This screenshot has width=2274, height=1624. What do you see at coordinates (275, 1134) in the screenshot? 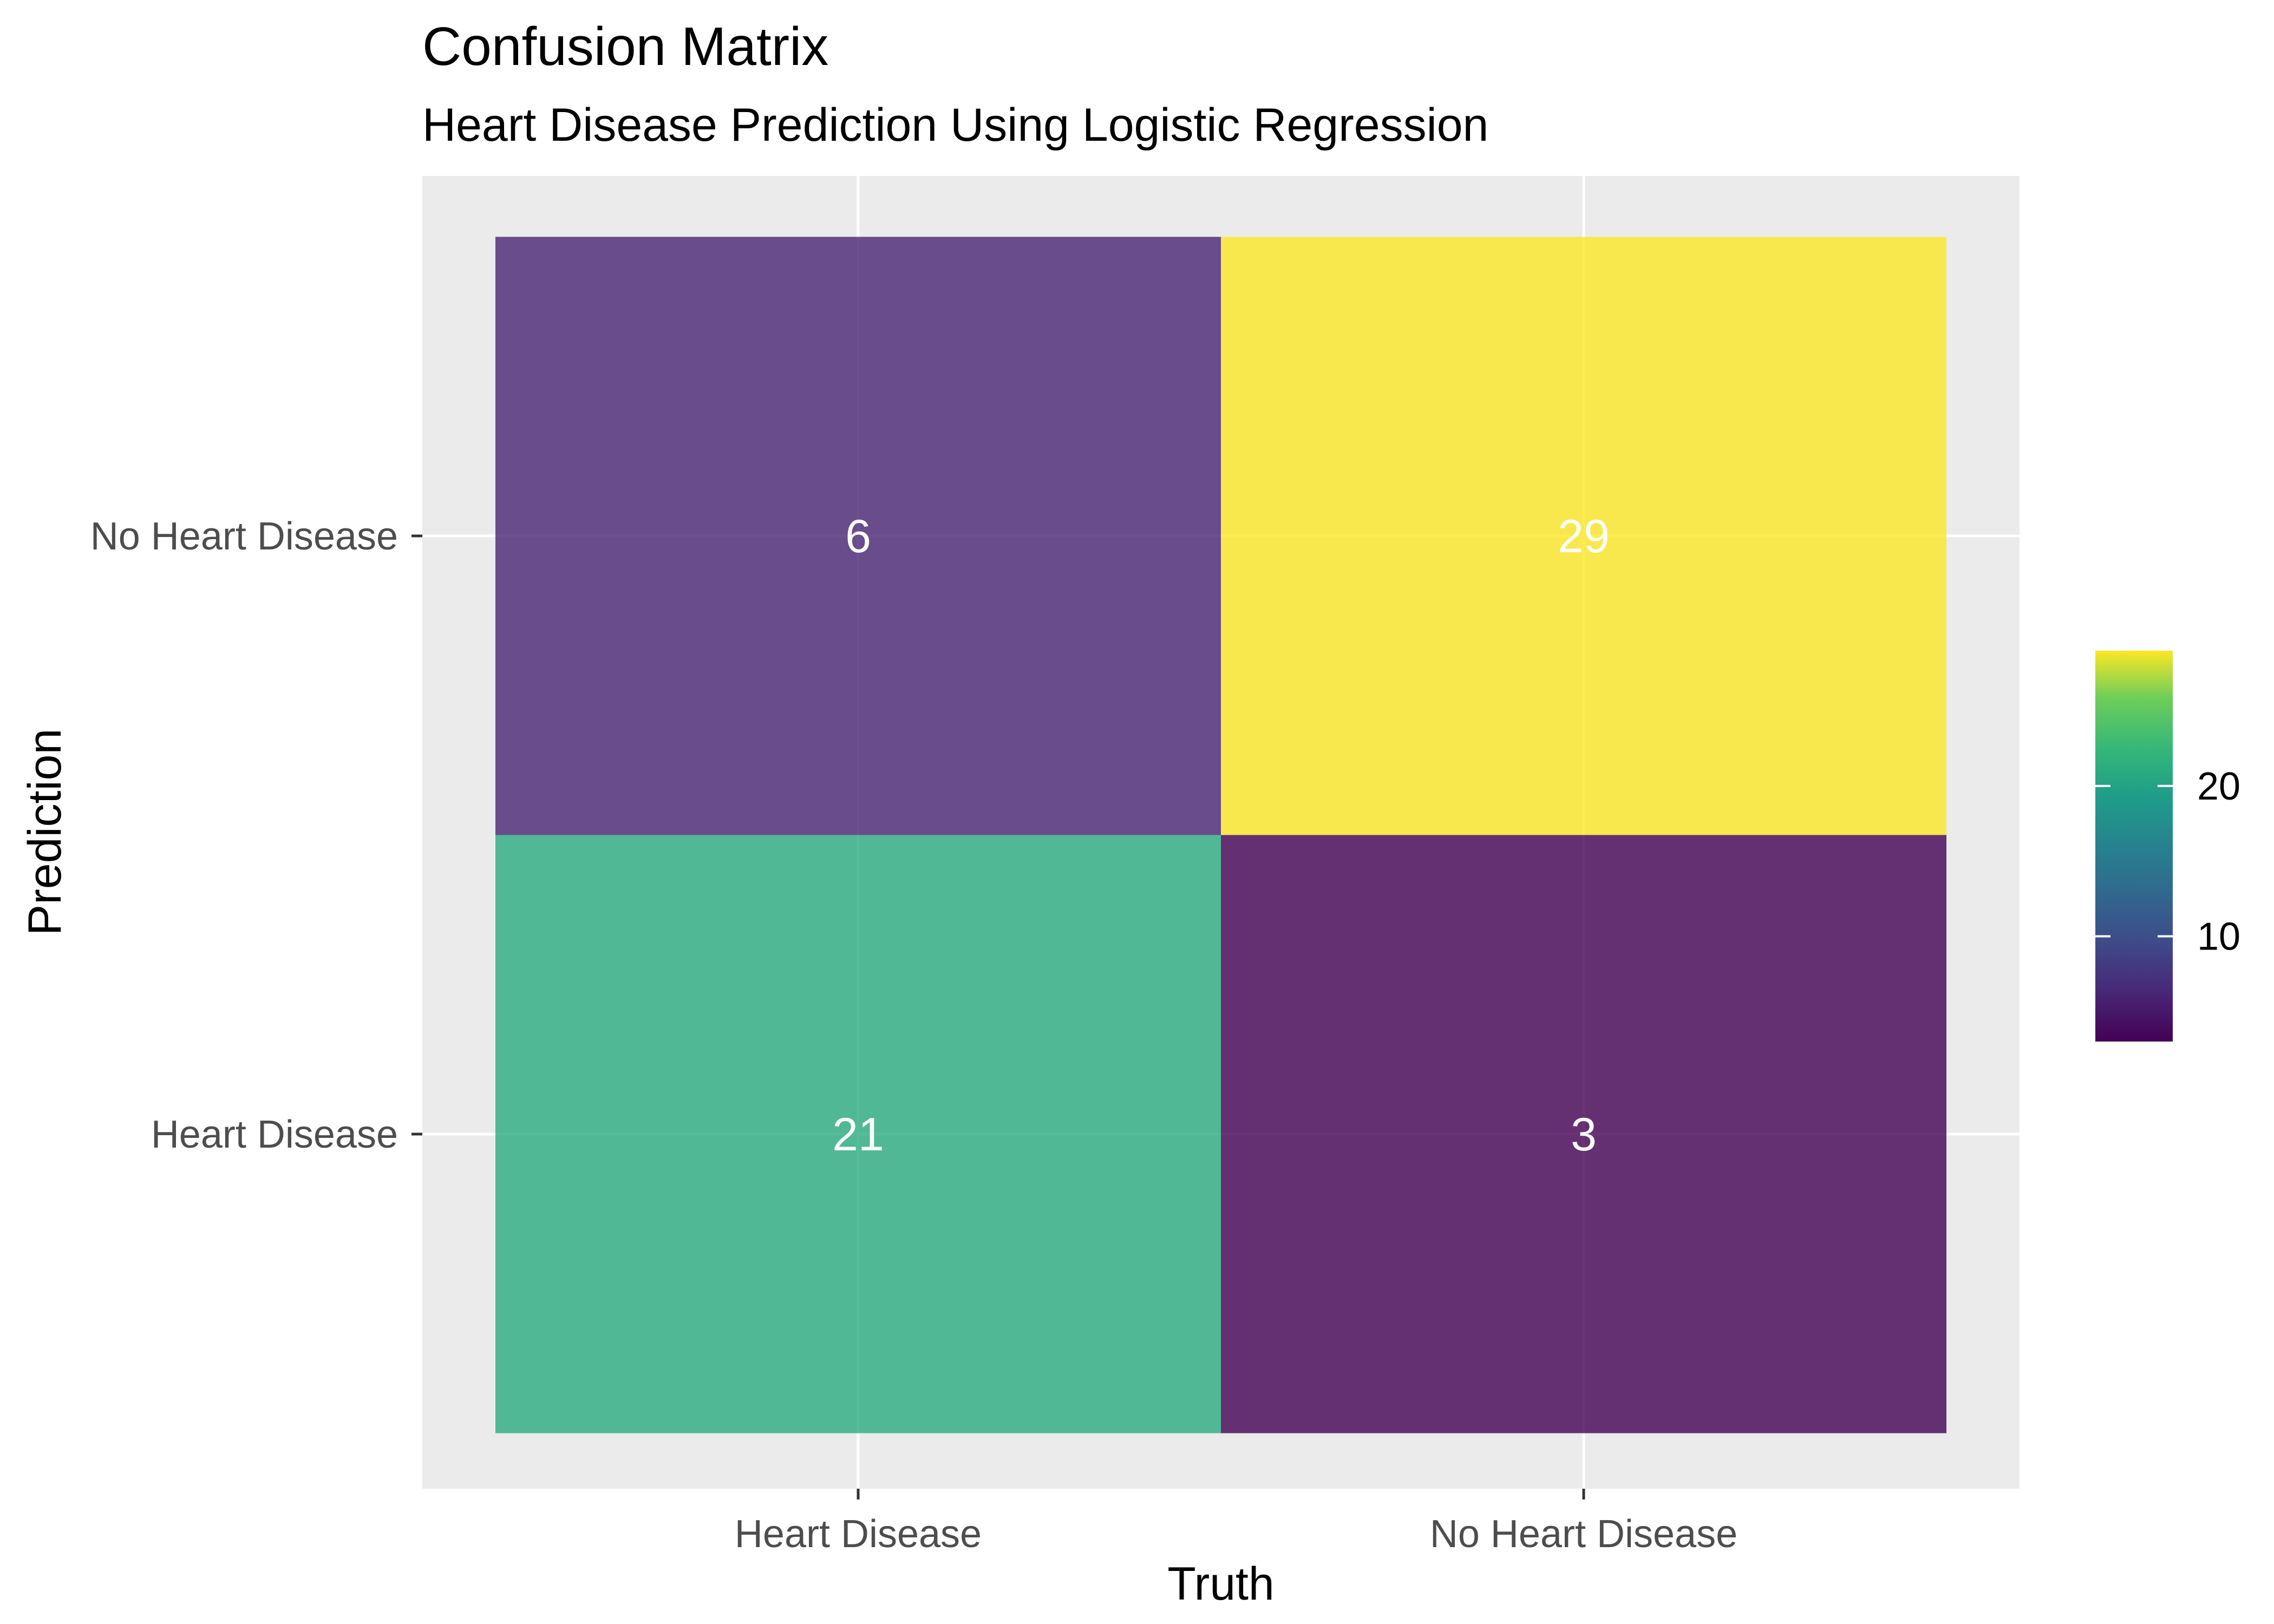
I see `y-tick-label: Heart Disease` at bounding box center [275, 1134].